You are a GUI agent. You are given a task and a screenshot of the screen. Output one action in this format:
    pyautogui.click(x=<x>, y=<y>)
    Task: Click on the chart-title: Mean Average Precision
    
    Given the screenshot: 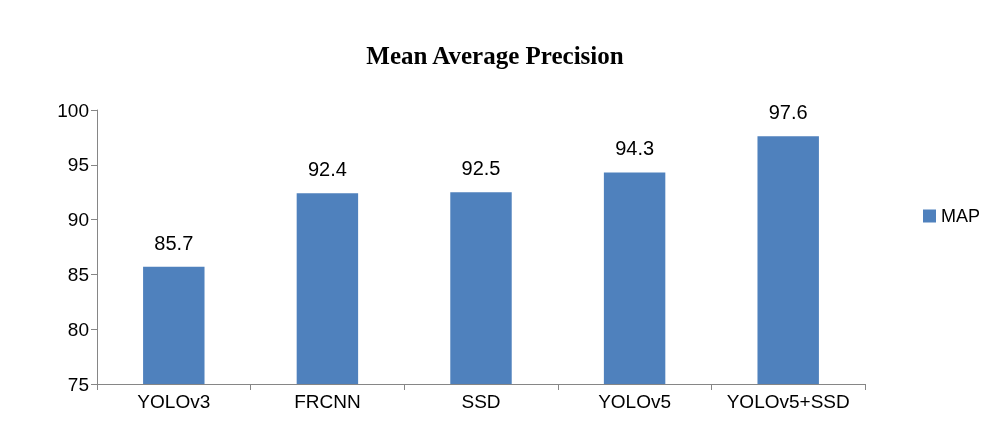 What is the action you would take?
    pyautogui.click(x=495, y=55)
    